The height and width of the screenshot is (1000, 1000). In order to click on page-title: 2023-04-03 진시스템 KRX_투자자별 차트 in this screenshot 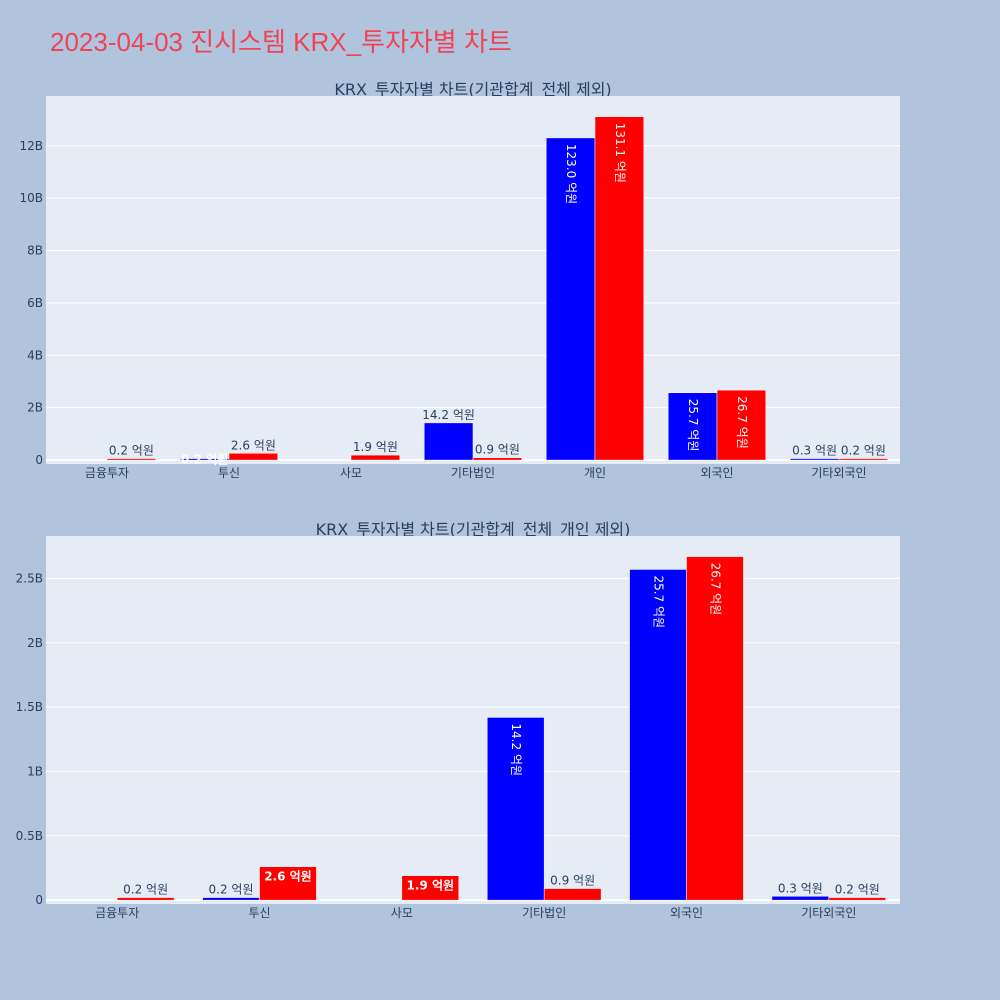, I will do `click(281, 42)`.